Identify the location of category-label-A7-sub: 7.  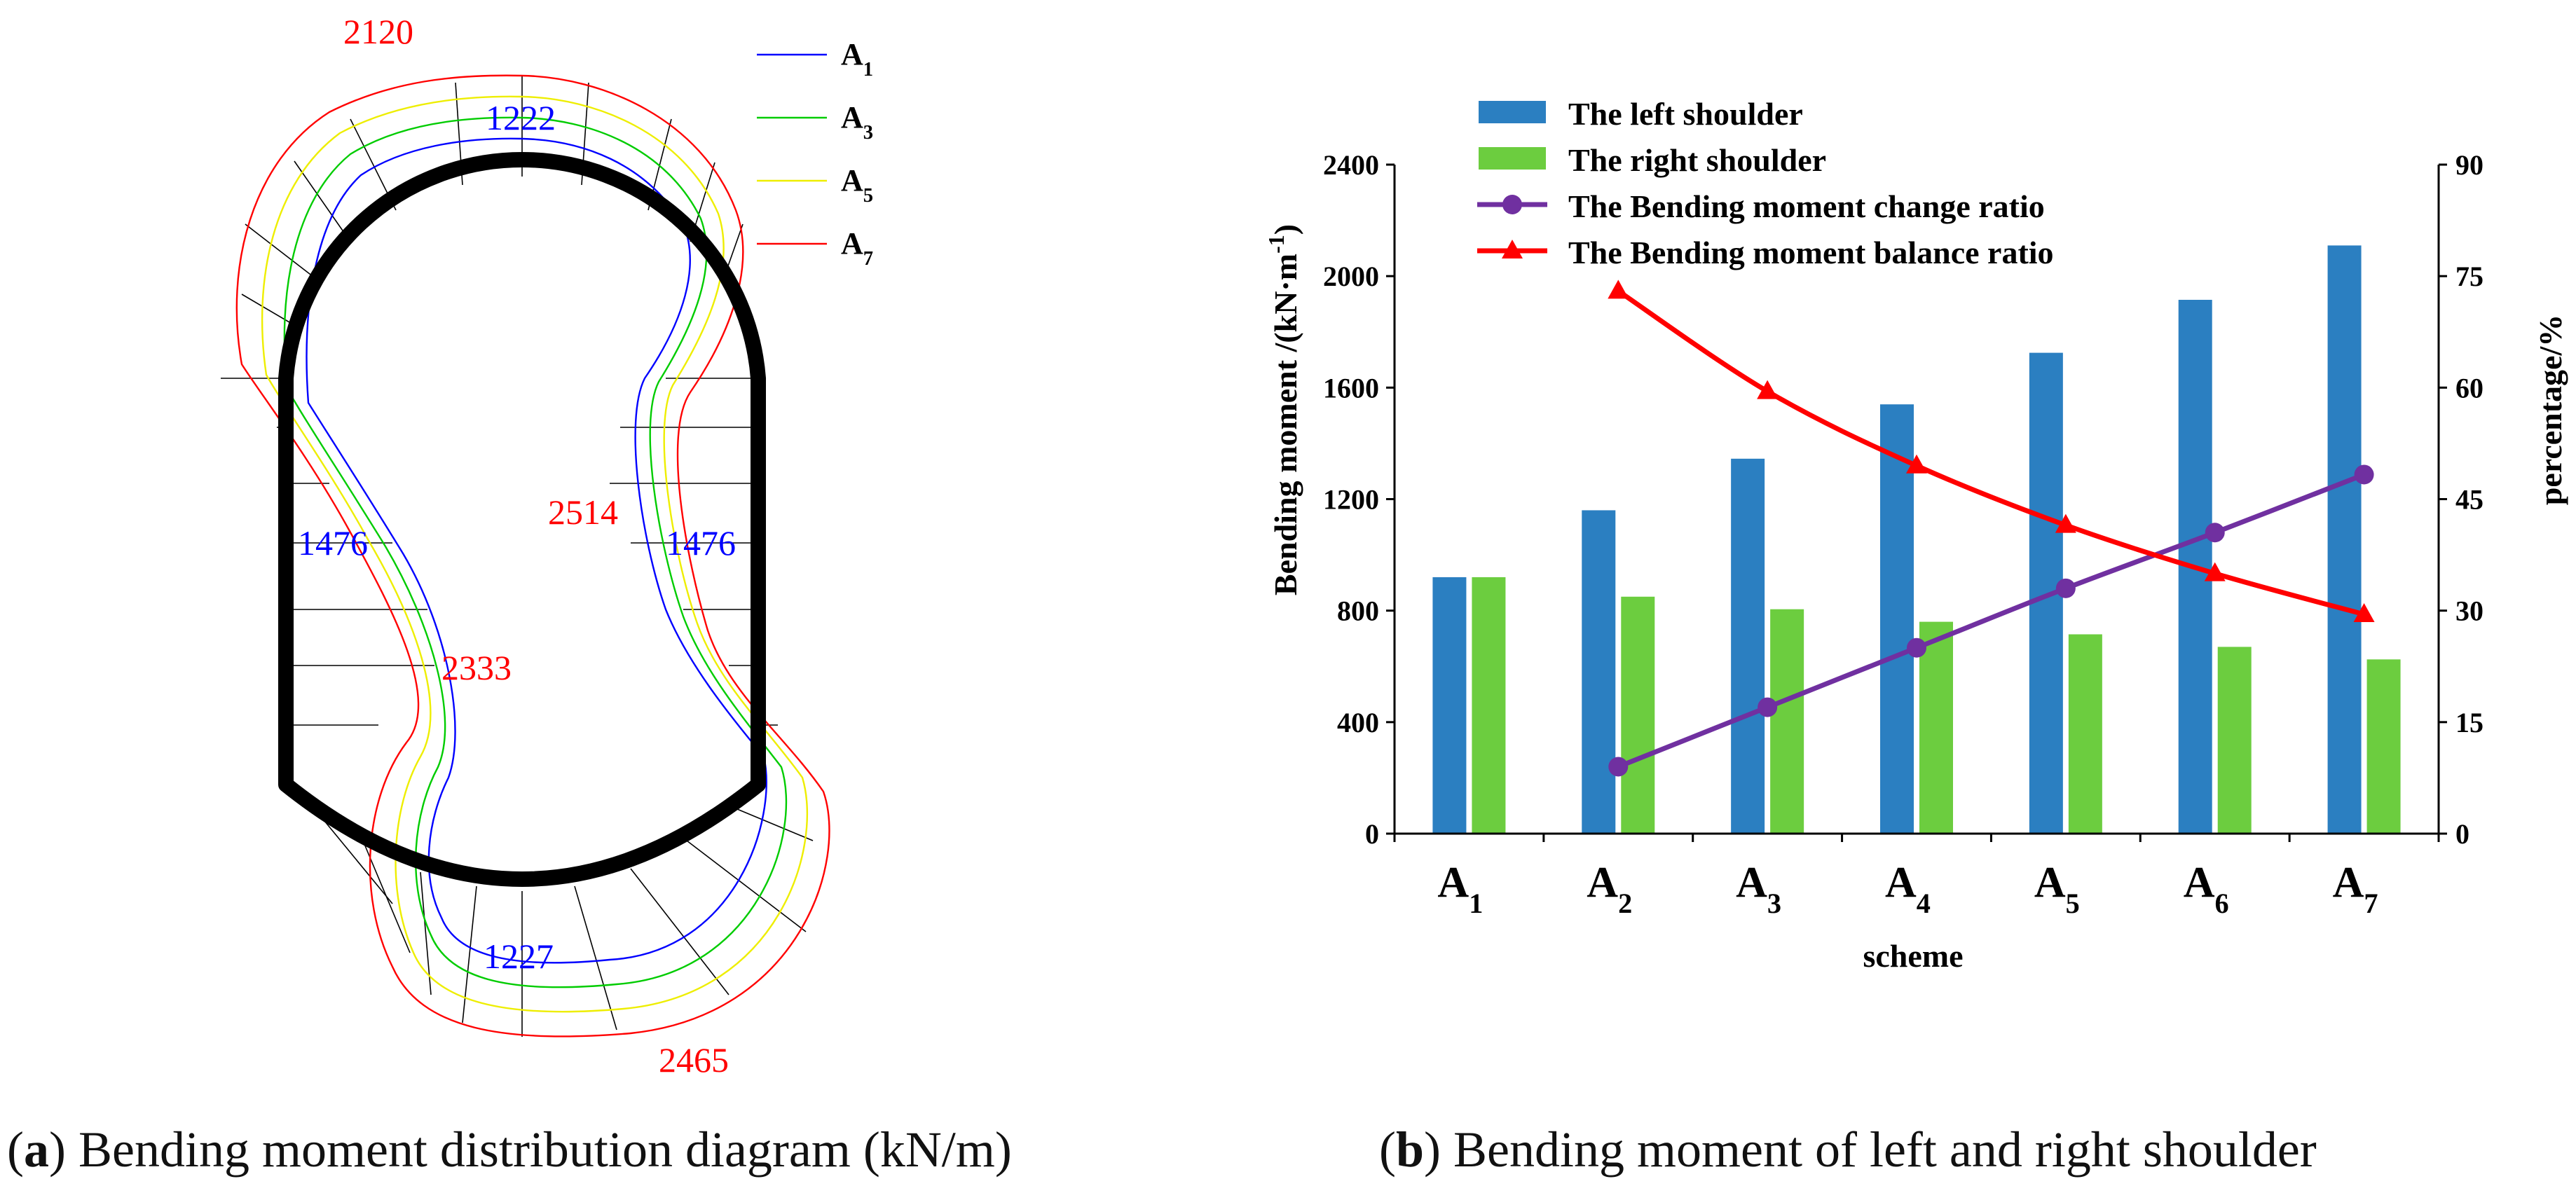
(2371, 904).